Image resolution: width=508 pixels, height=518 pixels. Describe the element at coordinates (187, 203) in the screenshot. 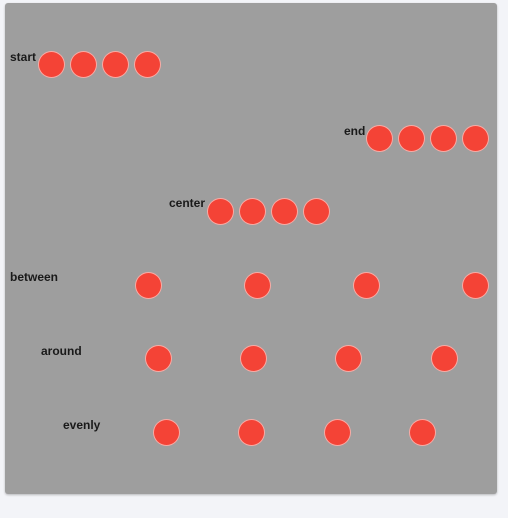

I see `row-label-center: center` at that location.